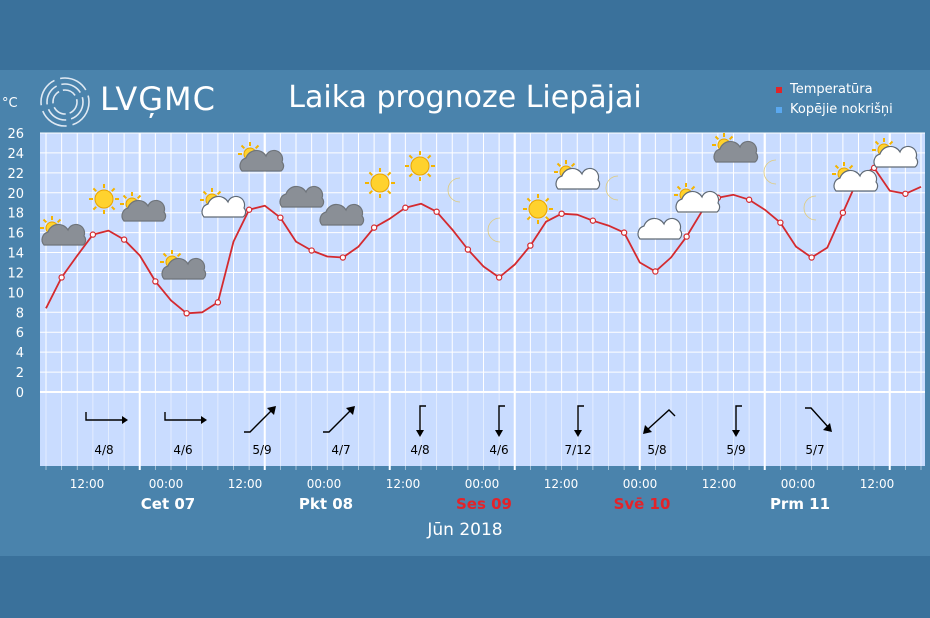  I want to click on day-label: Pkt 08, so click(326, 504).